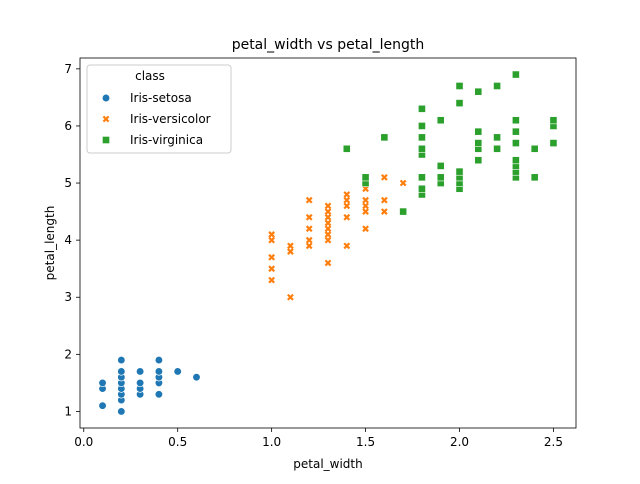 The width and height of the screenshot is (640, 484). What do you see at coordinates (50, 243) in the screenshot?
I see `y-axis-label: petal_length` at bounding box center [50, 243].